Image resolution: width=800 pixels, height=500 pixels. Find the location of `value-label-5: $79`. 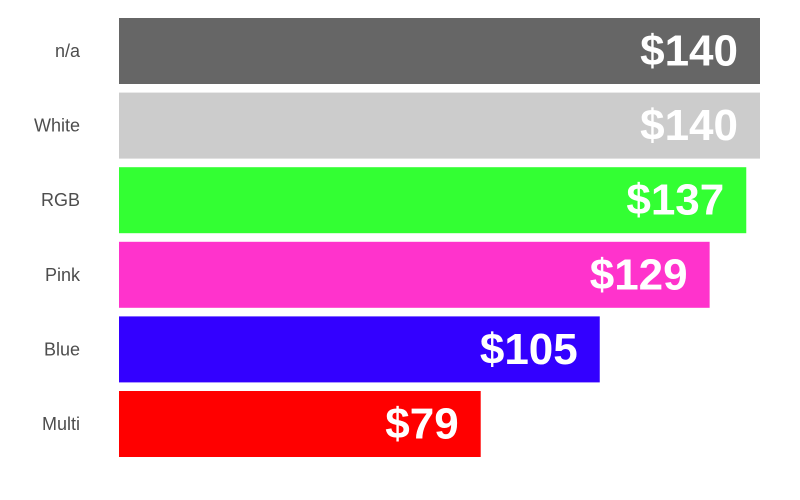

value-label-5: $79 is located at coordinates (421, 424).